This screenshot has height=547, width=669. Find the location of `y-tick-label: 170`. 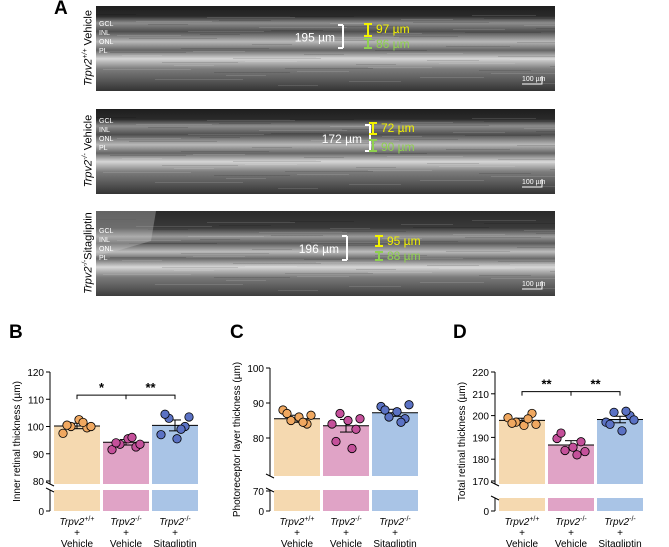

y-tick-label: 170 is located at coordinates (480, 482).